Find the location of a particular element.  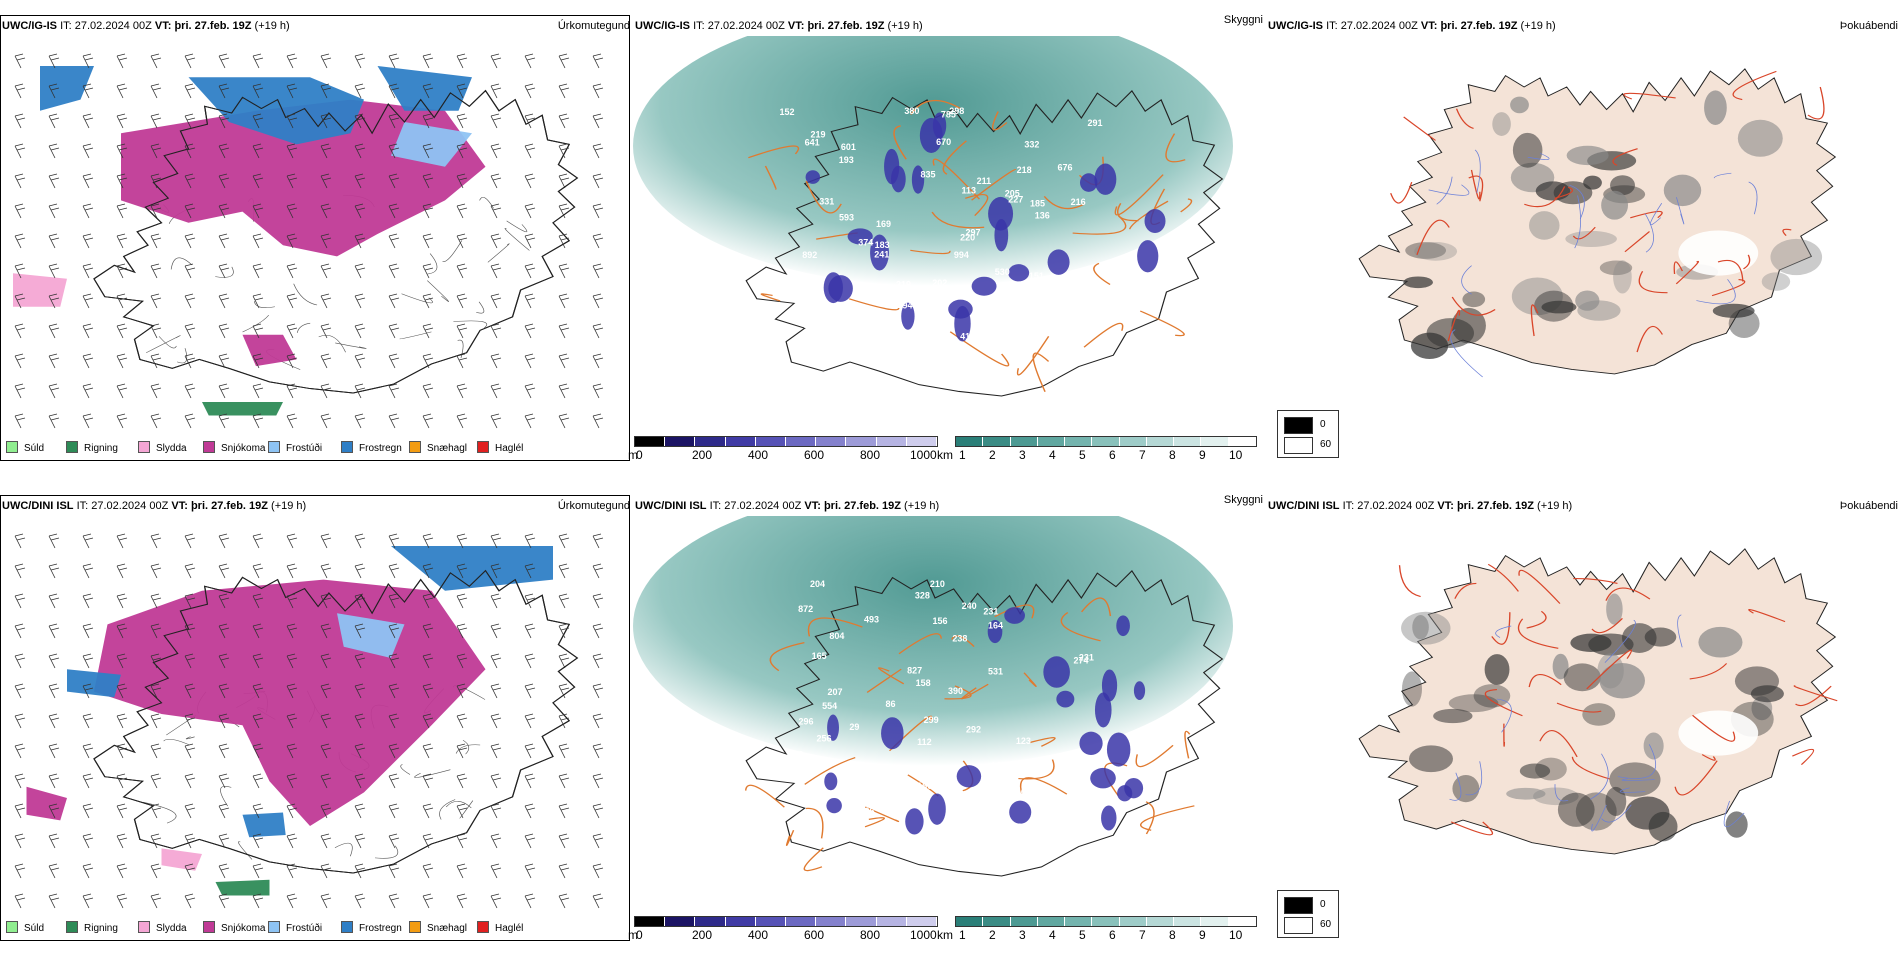

cloud-base-label: 988 is located at coordinates (842, 327).